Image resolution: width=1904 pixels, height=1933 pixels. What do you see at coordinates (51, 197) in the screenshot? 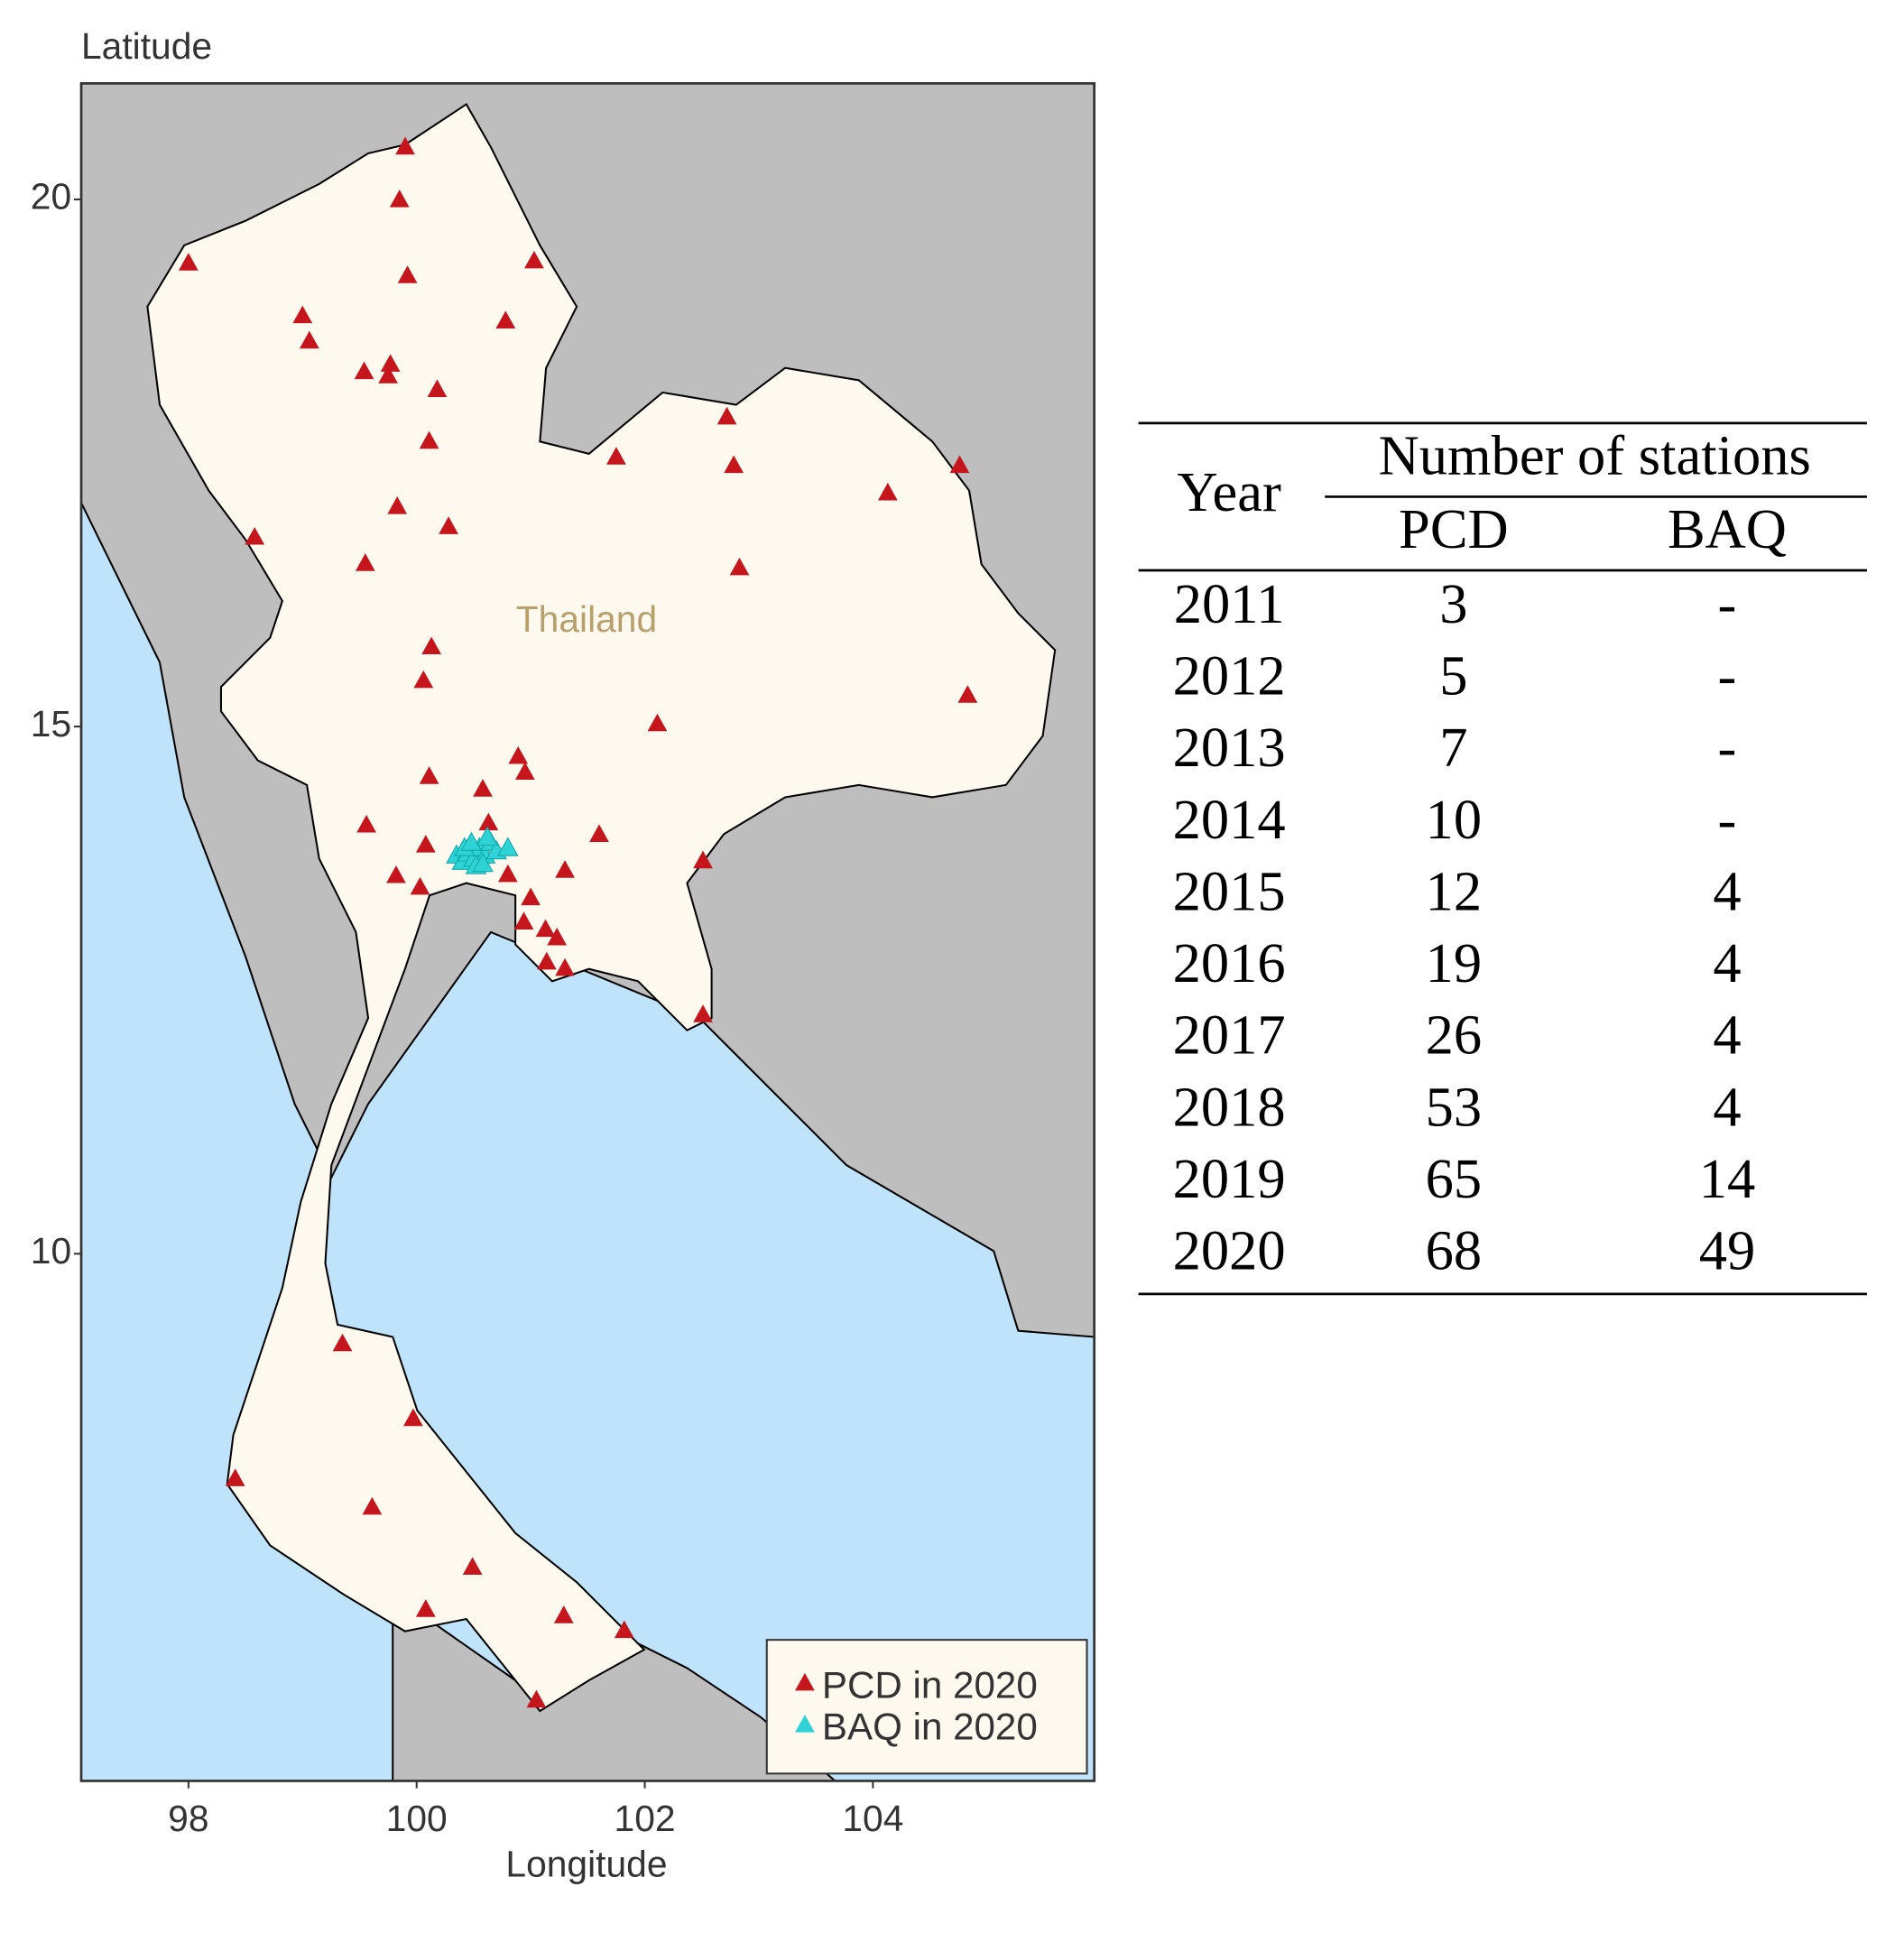
I see `y-tick-label: 20` at bounding box center [51, 197].